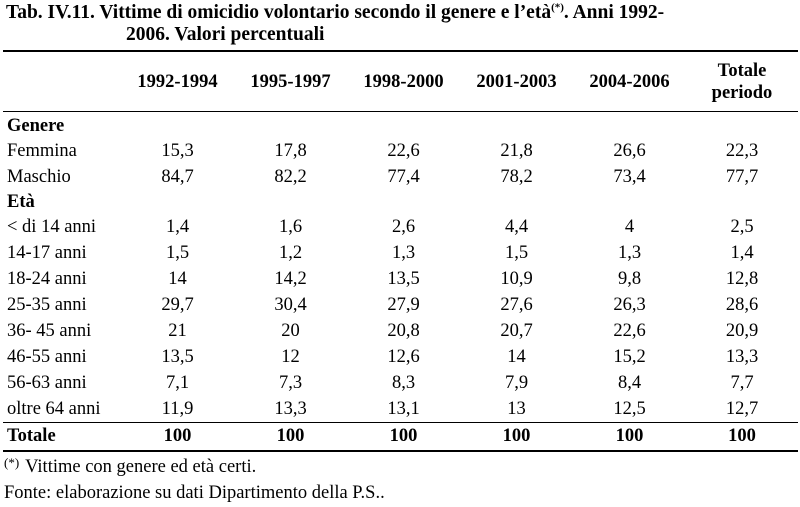  Describe the element at coordinates (629, 81) in the screenshot. I see `header-period-5: 2004-2006` at that location.